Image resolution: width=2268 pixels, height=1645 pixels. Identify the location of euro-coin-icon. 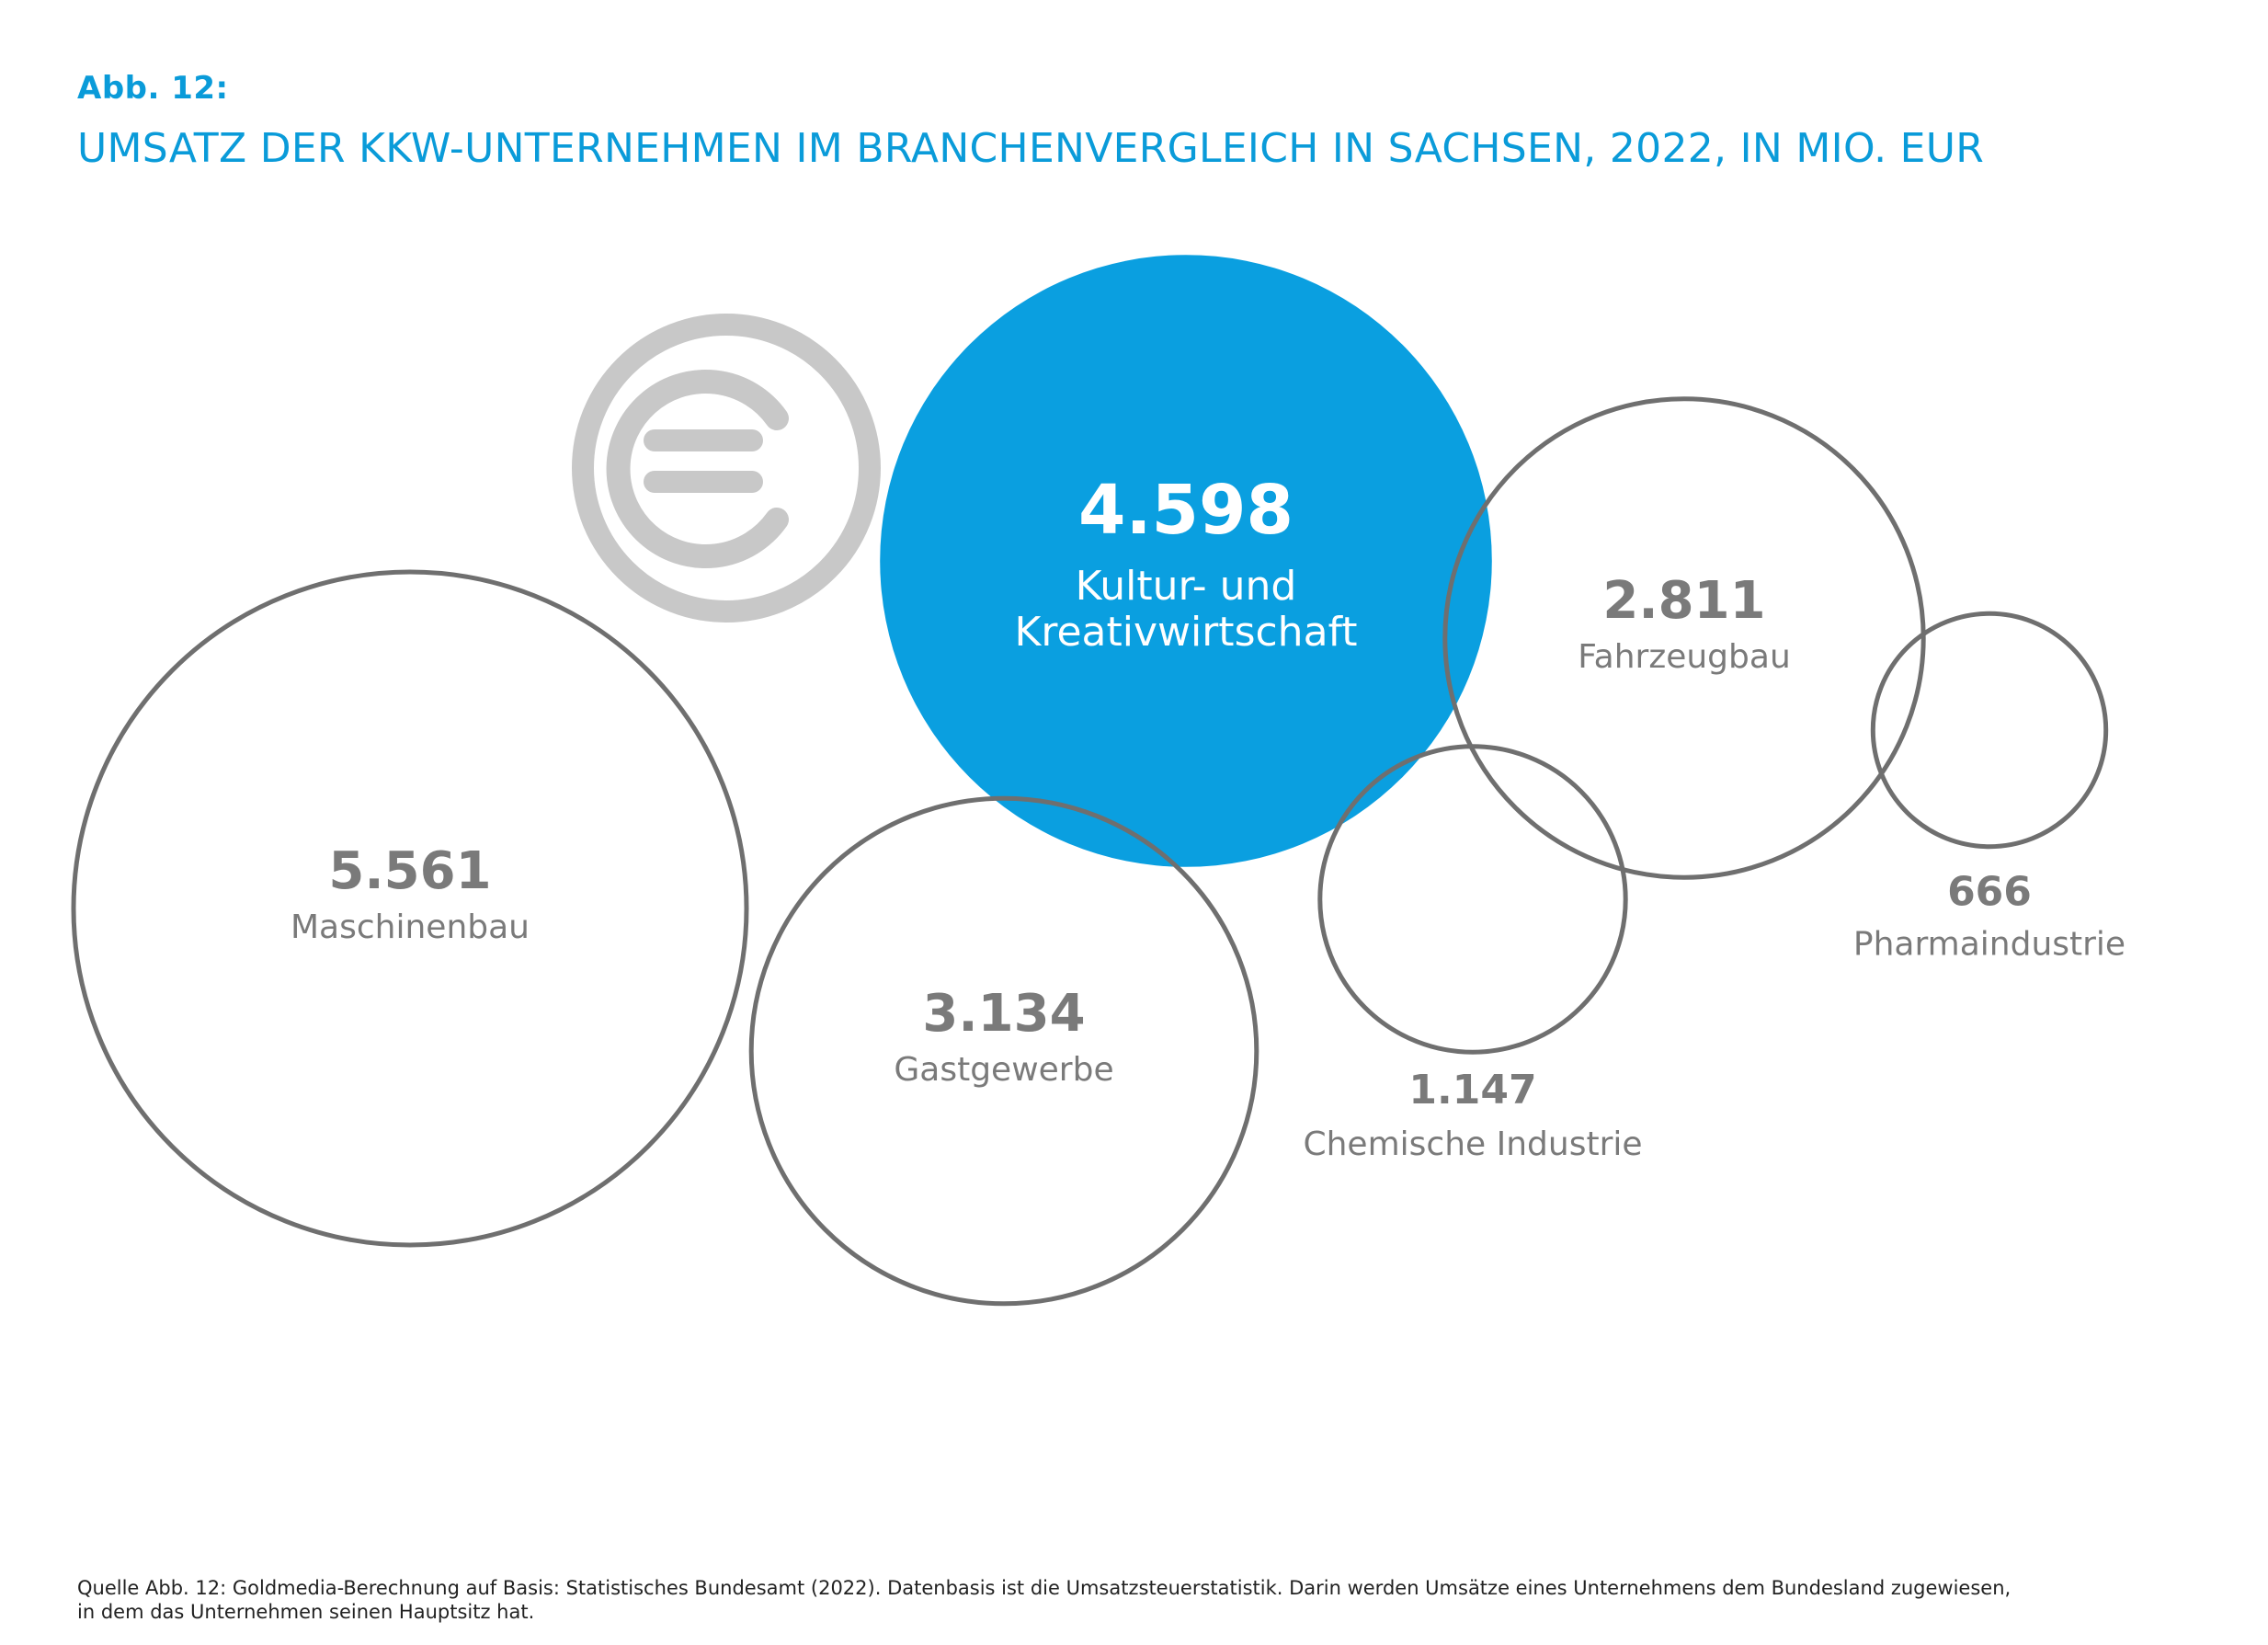
(726, 468).